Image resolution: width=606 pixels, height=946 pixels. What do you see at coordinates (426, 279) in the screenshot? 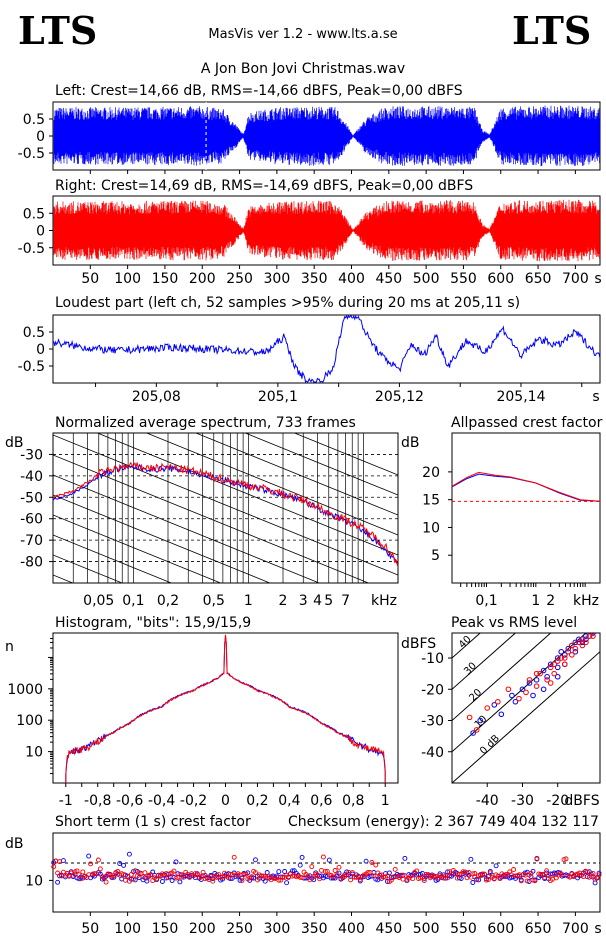
I see `right-waveform-xtick-label: 500` at bounding box center [426, 279].